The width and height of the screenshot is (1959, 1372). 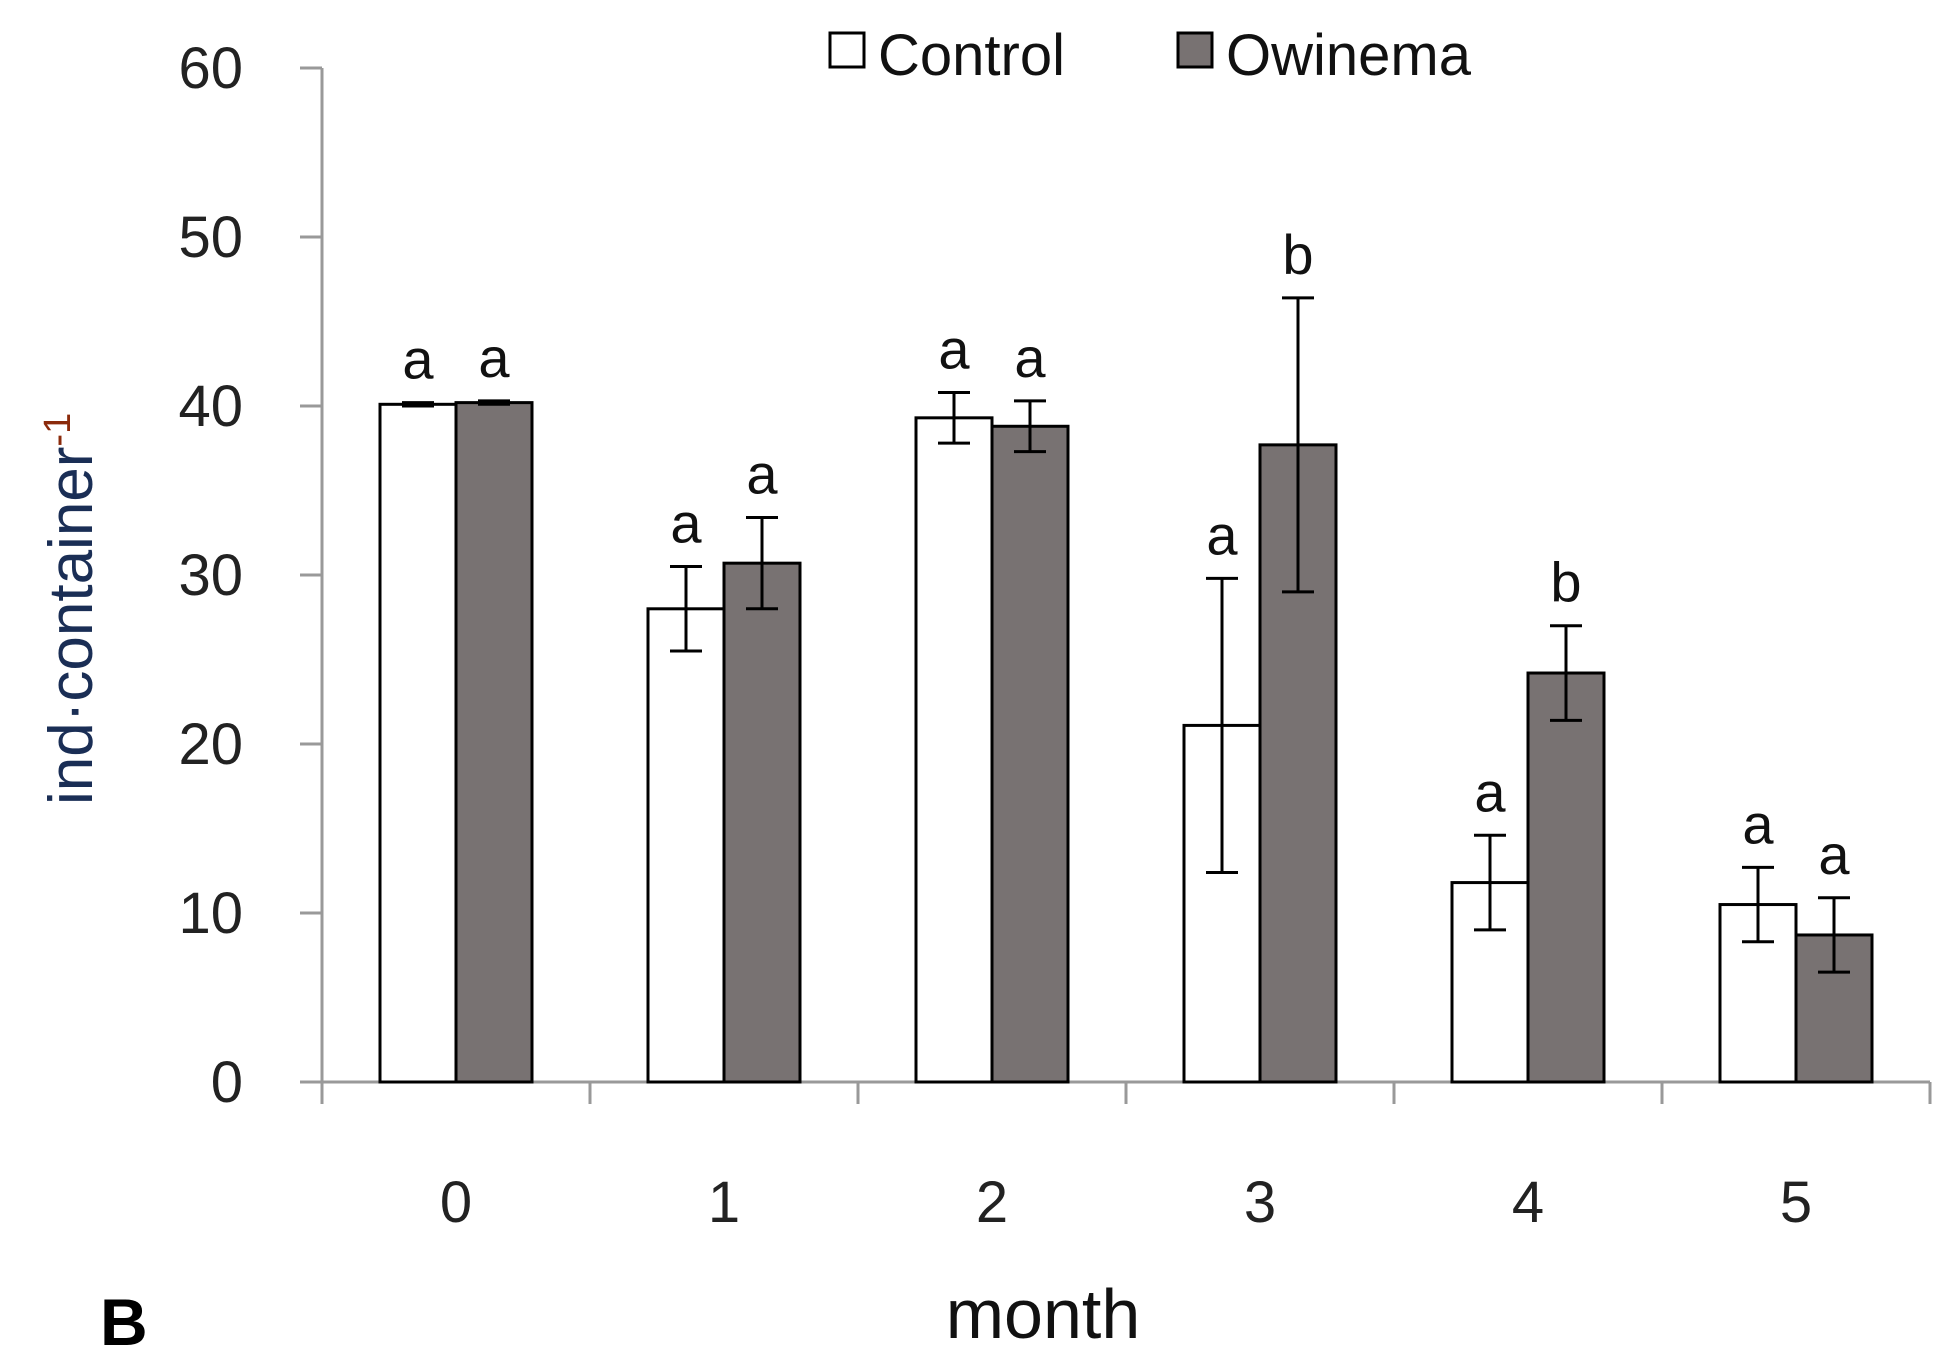 I want to click on significance-letter-owinema-month-1: a, so click(x=762, y=474).